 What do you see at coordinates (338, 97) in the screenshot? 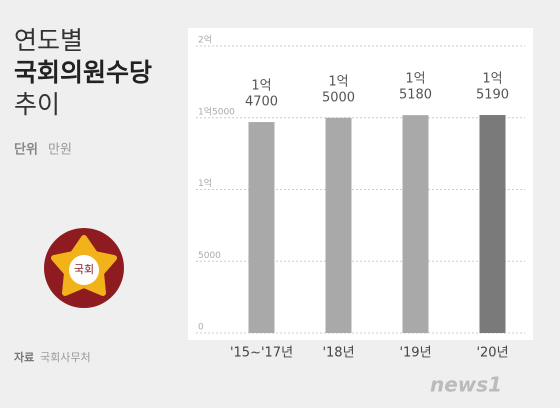
I see `value-label: 5000` at bounding box center [338, 97].